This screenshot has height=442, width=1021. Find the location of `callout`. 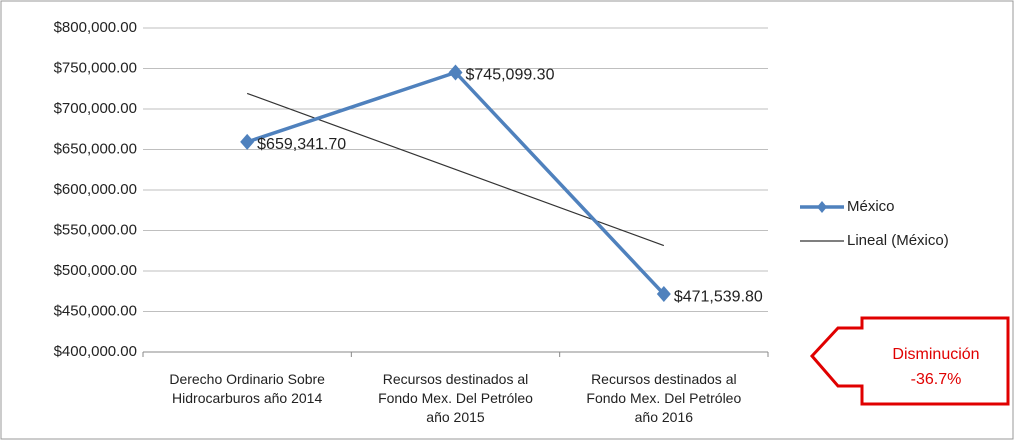

callout is located at coordinates (909, 361).